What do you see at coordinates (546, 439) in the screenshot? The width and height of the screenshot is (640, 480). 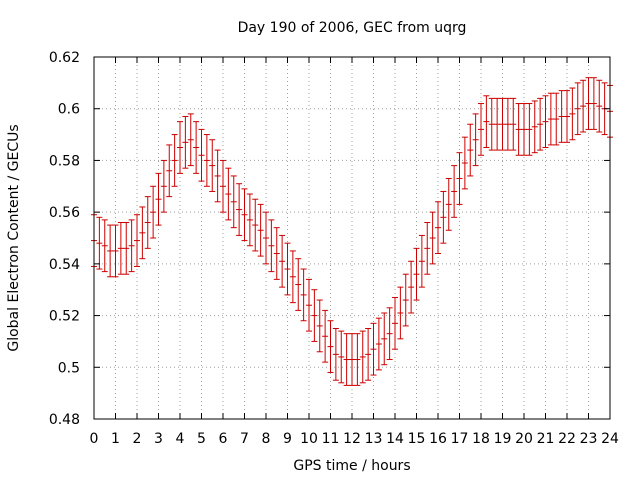 I see `x-tick-label: 21` at bounding box center [546, 439].